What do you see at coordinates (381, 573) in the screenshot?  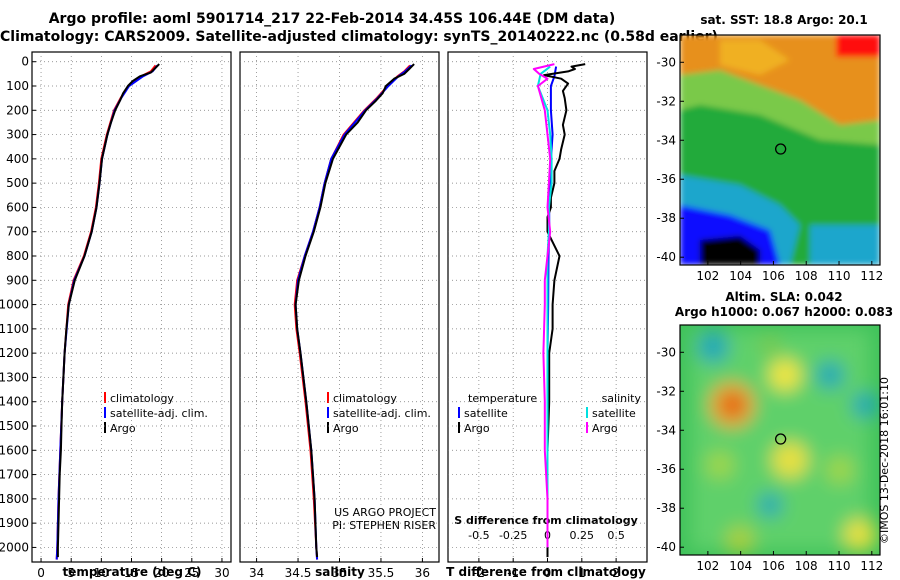 I see `x-tick-label: 35.5` at bounding box center [381, 573].